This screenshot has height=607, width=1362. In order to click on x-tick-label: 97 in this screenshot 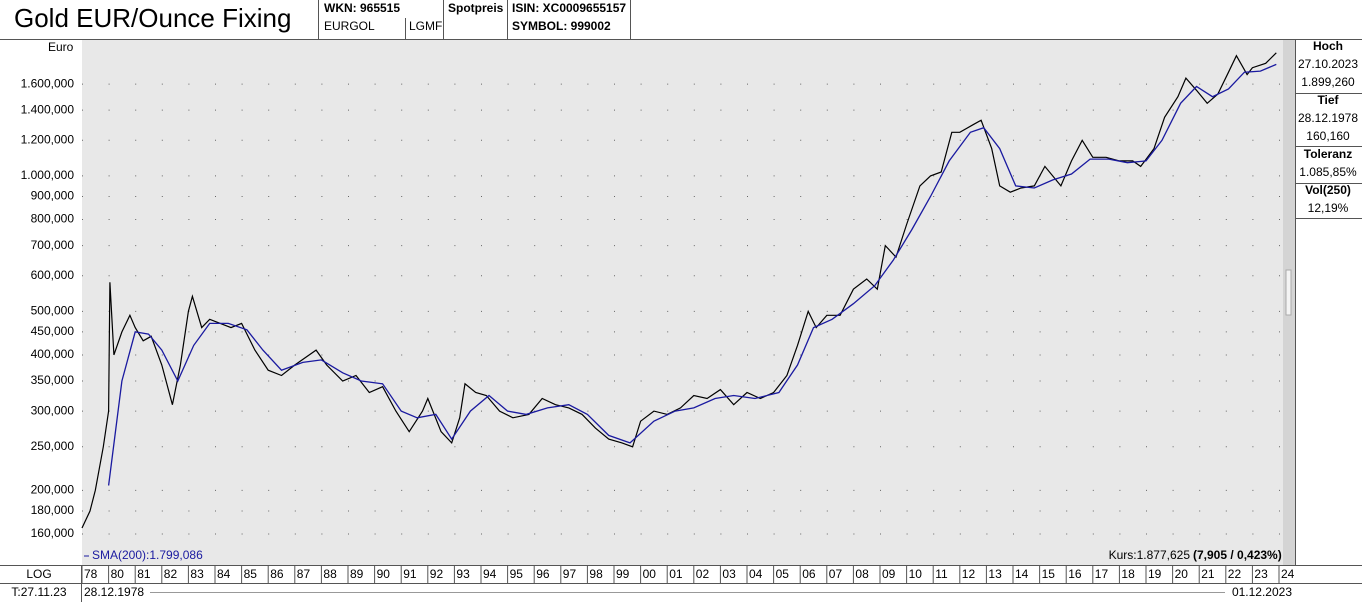, I will do `click(570, 574)`.